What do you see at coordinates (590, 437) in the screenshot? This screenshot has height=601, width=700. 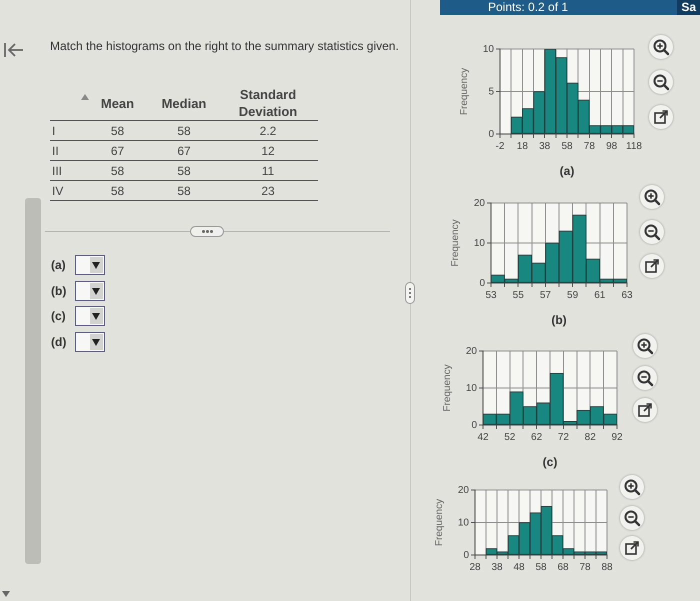 I see `x-tick-label: 82` at bounding box center [590, 437].